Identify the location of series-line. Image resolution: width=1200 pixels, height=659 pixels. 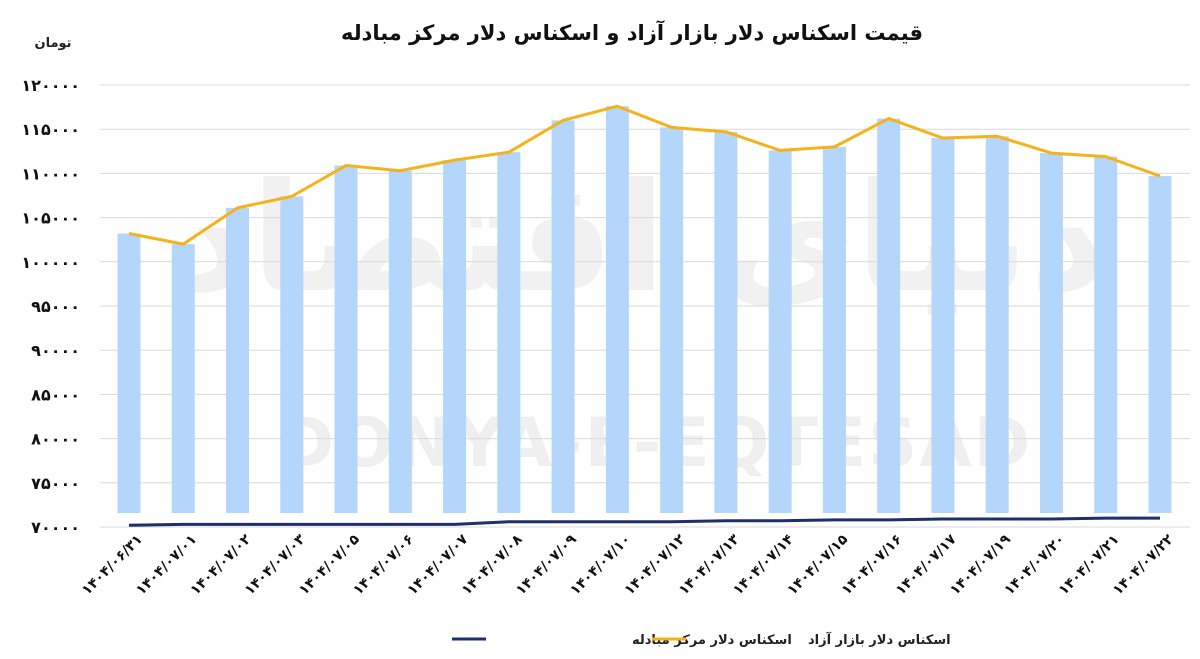
(644, 521).